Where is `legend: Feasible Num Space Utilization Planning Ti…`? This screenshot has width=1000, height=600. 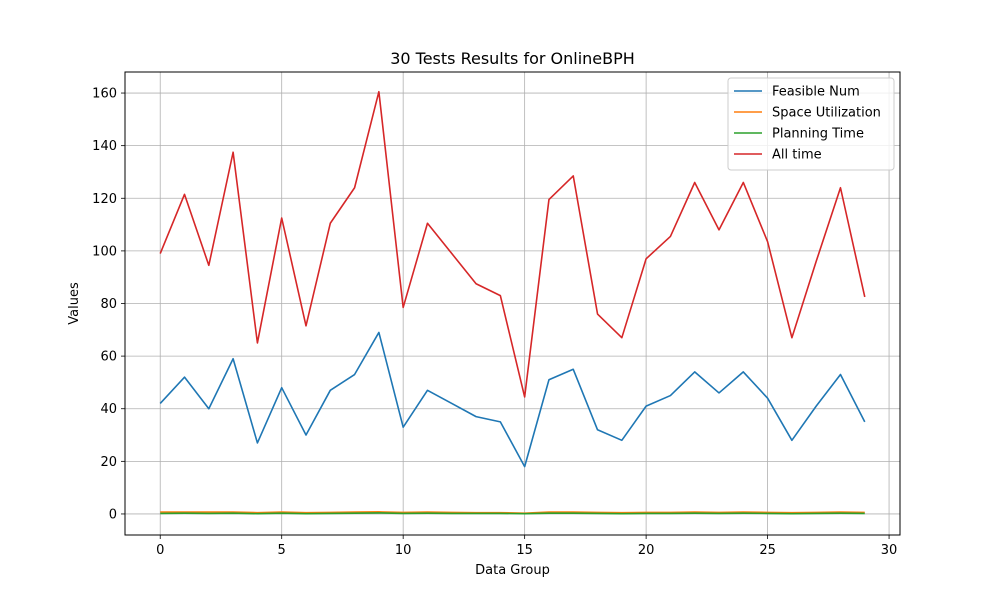 legend: Feasible Num Space Utilization Planning Ti… is located at coordinates (811, 124).